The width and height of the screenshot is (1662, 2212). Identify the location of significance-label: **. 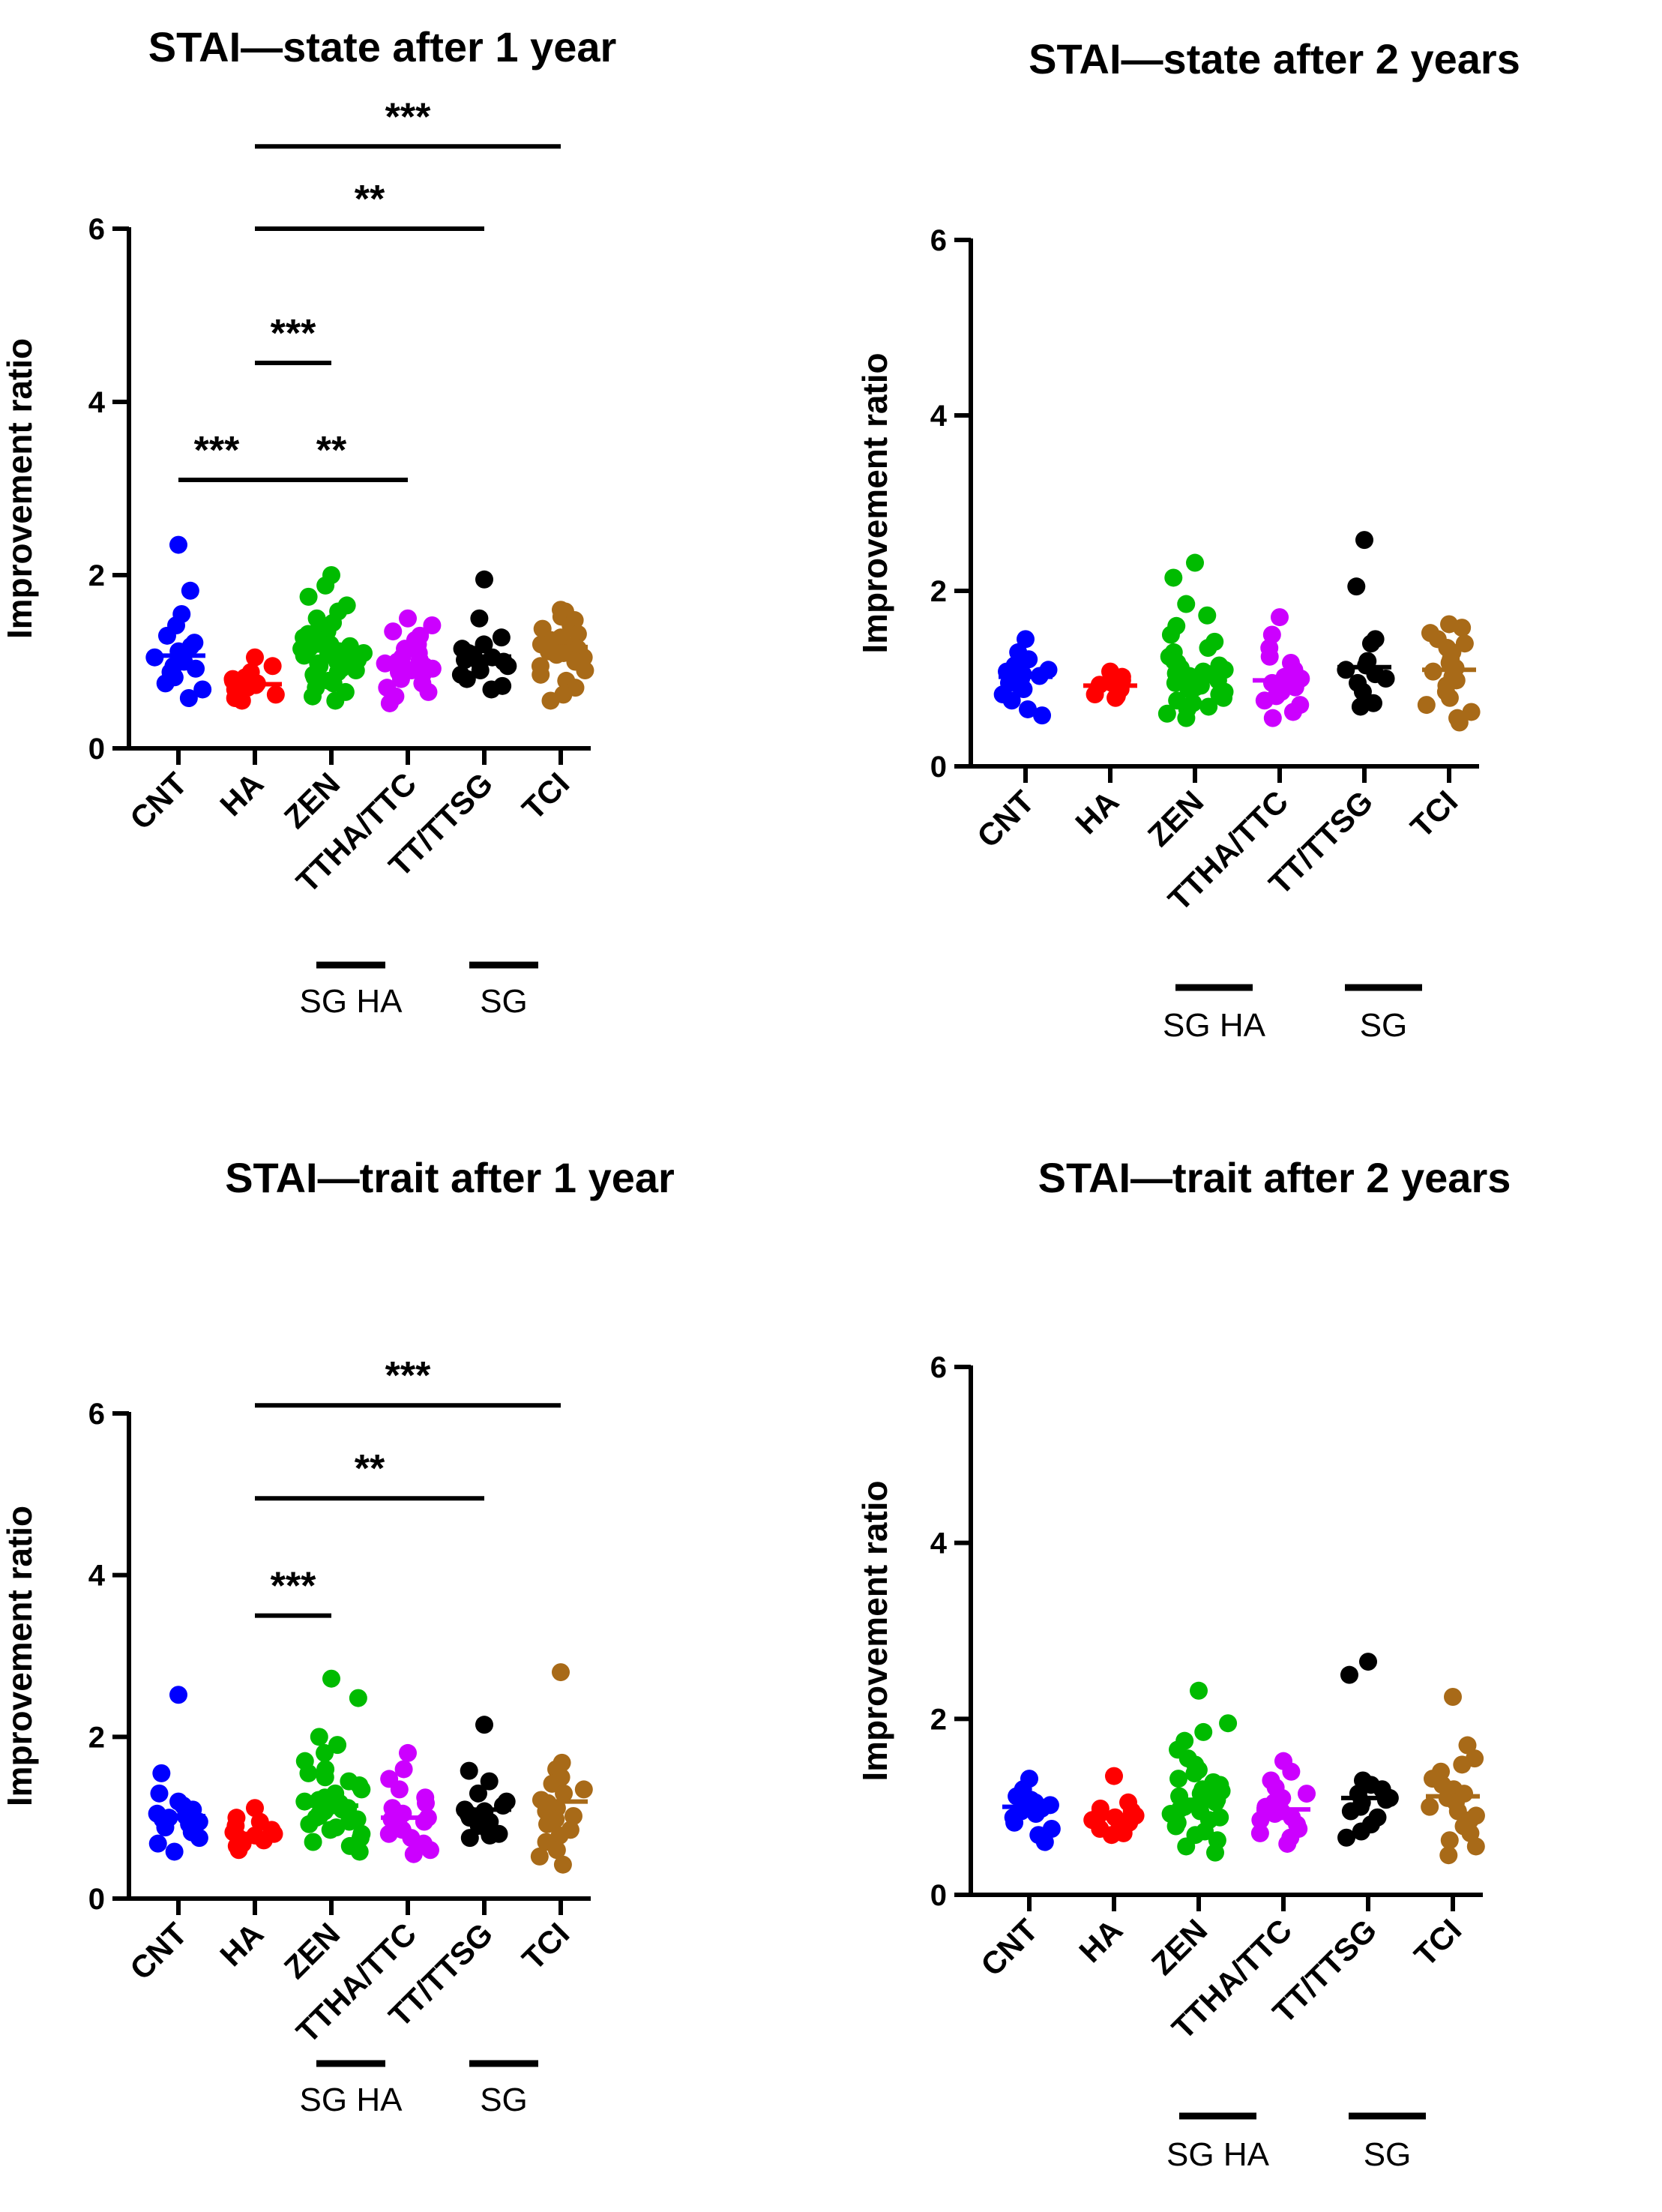
(331, 450).